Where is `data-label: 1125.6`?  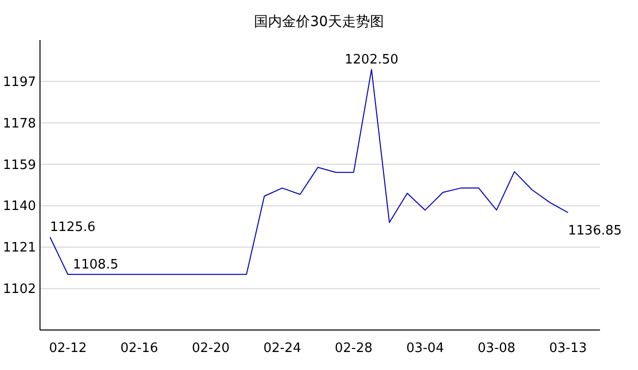
data-label: 1125.6 is located at coordinates (73, 228).